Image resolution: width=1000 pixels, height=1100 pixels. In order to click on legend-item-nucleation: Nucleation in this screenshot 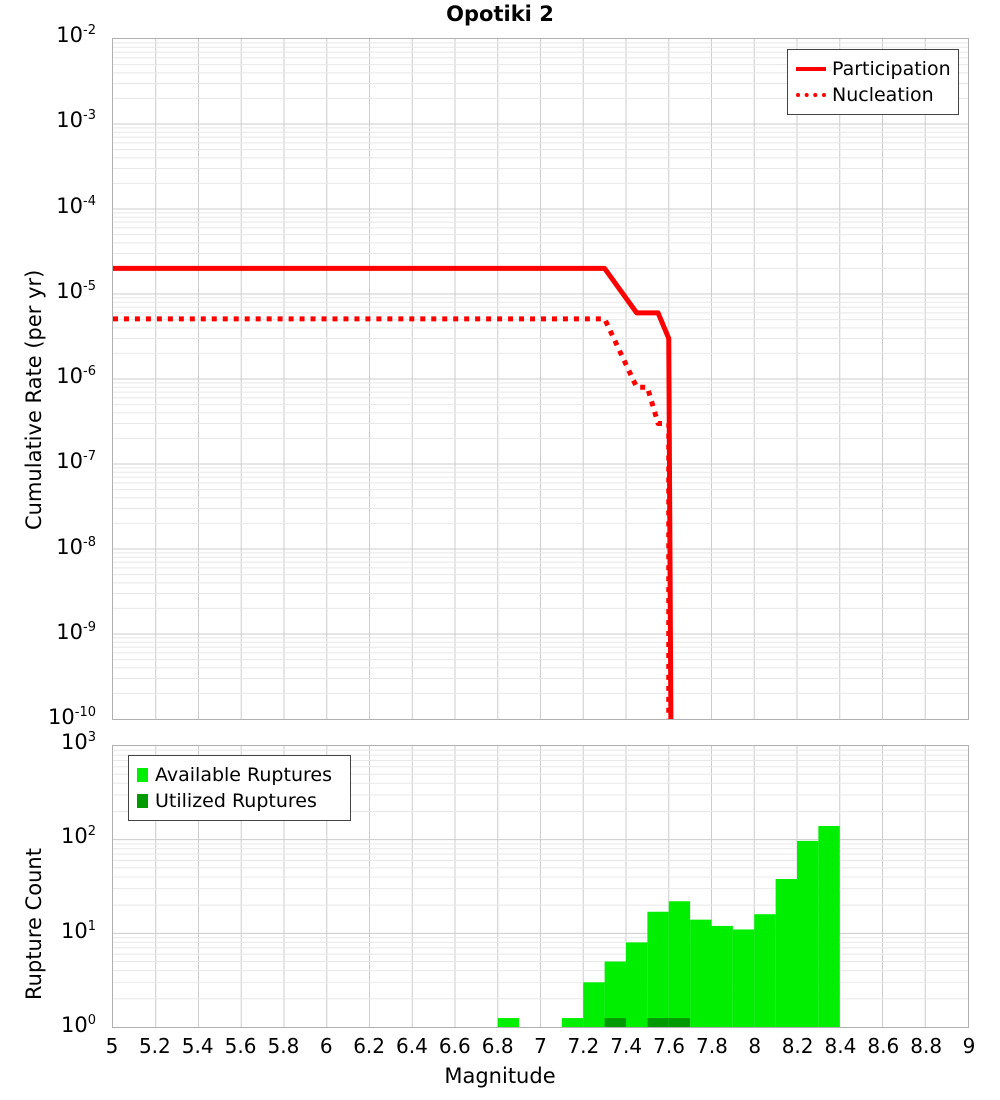, I will do `click(872, 95)`.